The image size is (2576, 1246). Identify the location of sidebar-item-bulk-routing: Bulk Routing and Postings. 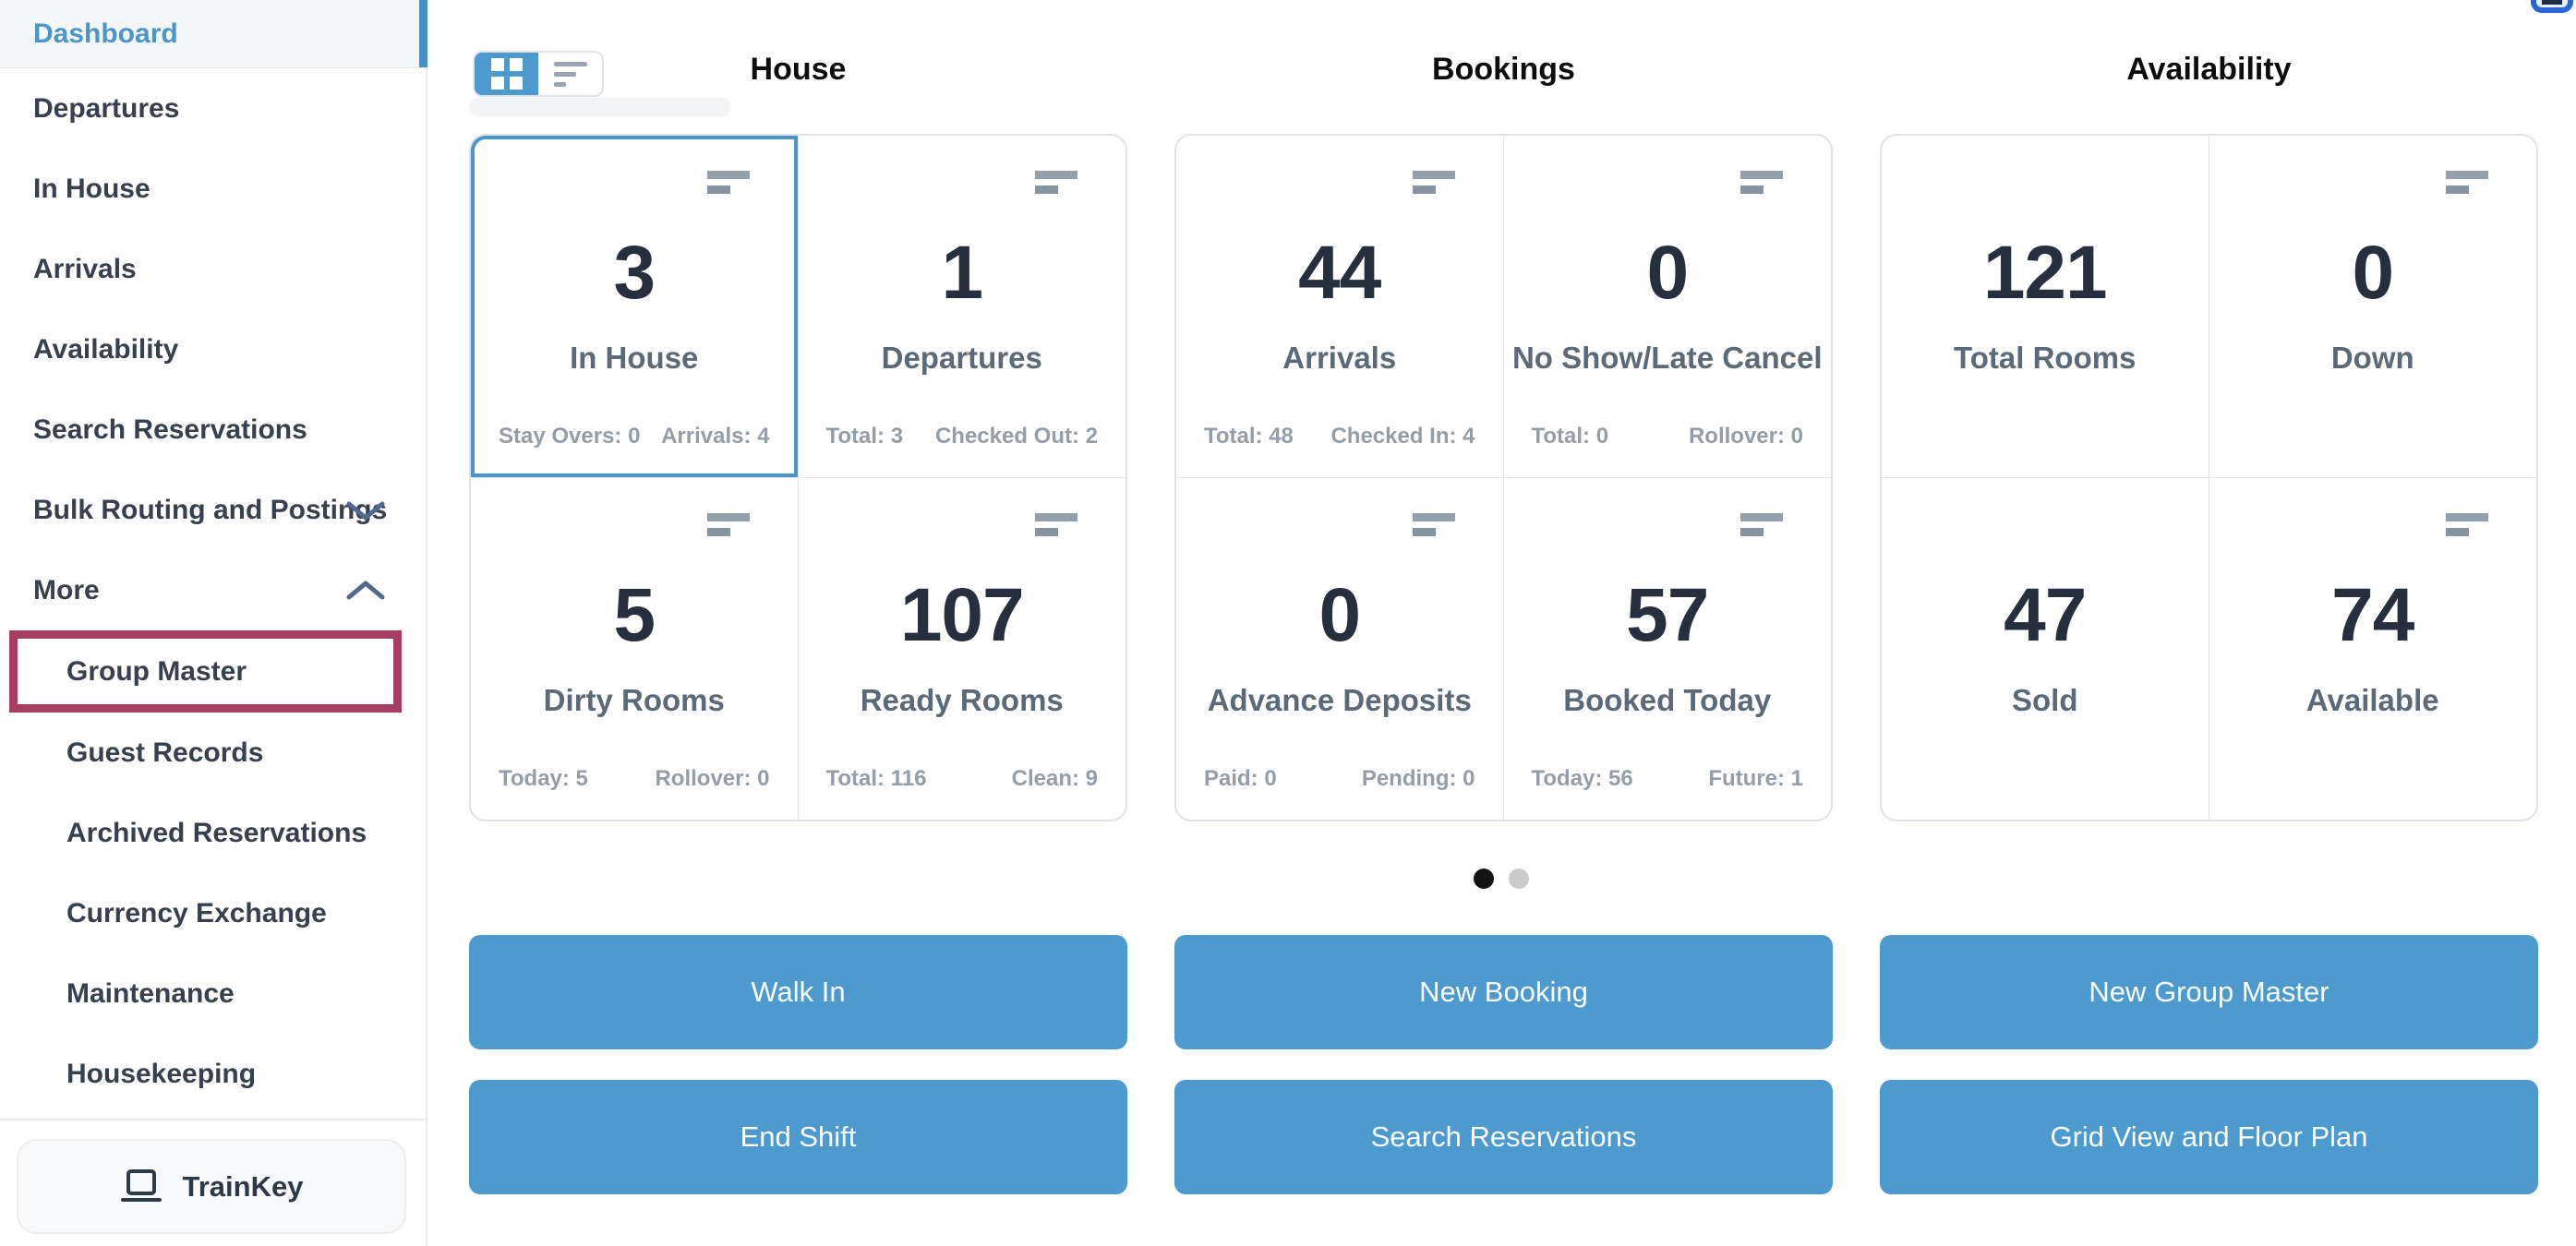
(213, 510).